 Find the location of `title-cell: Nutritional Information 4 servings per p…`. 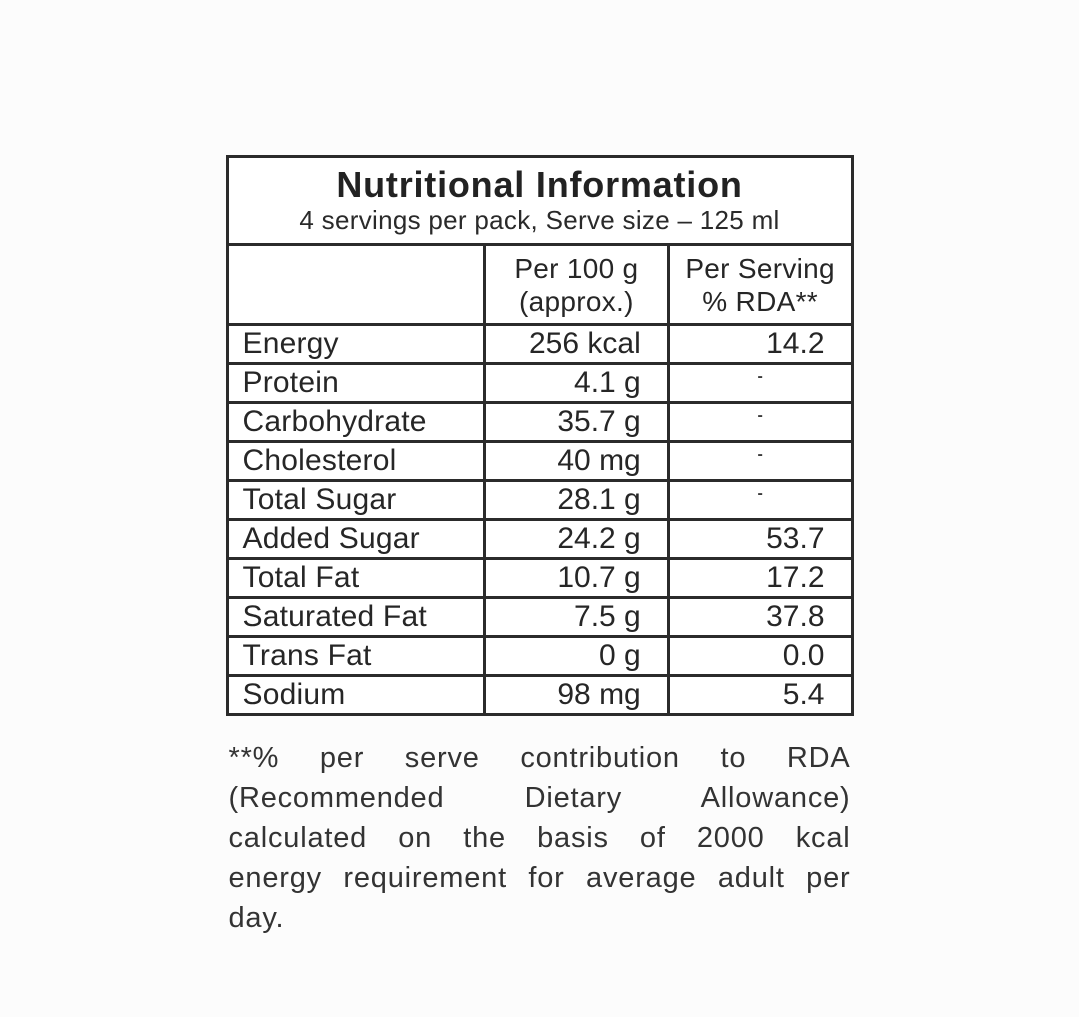

title-cell: Nutritional Information 4 servings per p… is located at coordinates (539, 200).